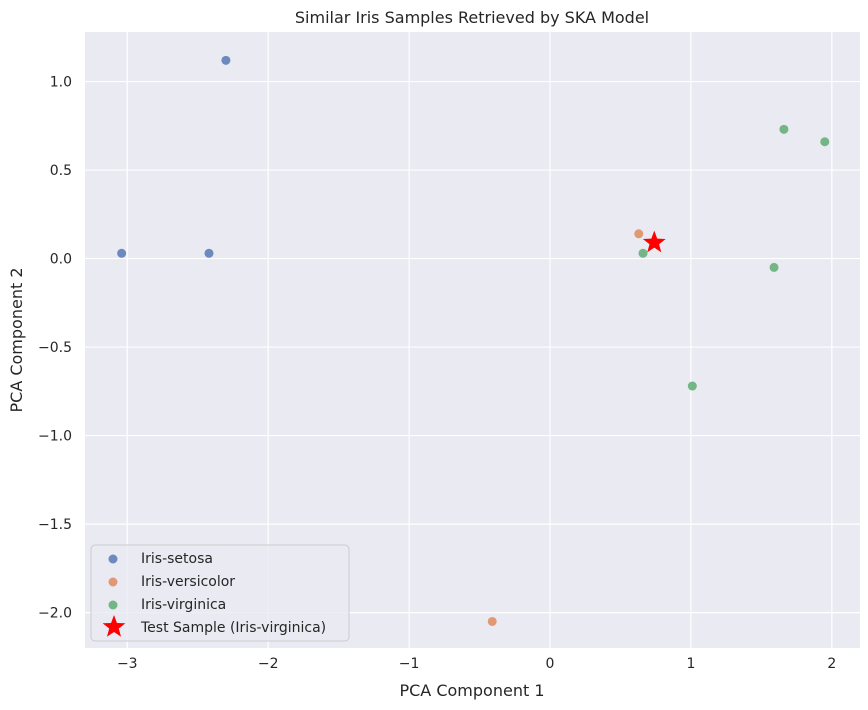 This screenshot has width=868, height=710. What do you see at coordinates (471, 690) in the screenshot?
I see `x-axis-label: PCA Component 1` at bounding box center [471, 690].